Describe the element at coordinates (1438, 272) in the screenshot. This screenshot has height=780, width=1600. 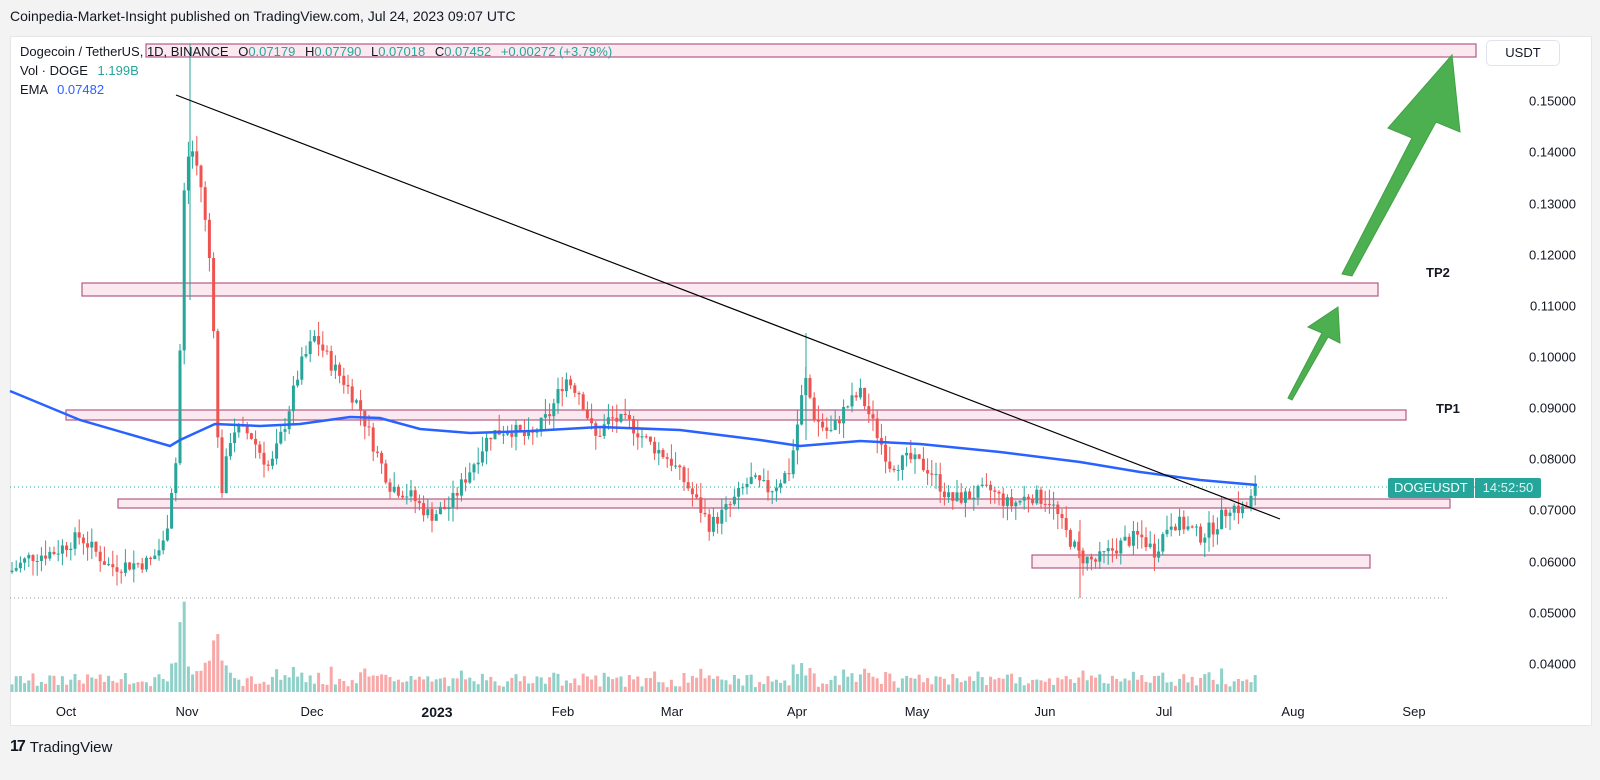
I see `tp2-label: TP2` at that location.